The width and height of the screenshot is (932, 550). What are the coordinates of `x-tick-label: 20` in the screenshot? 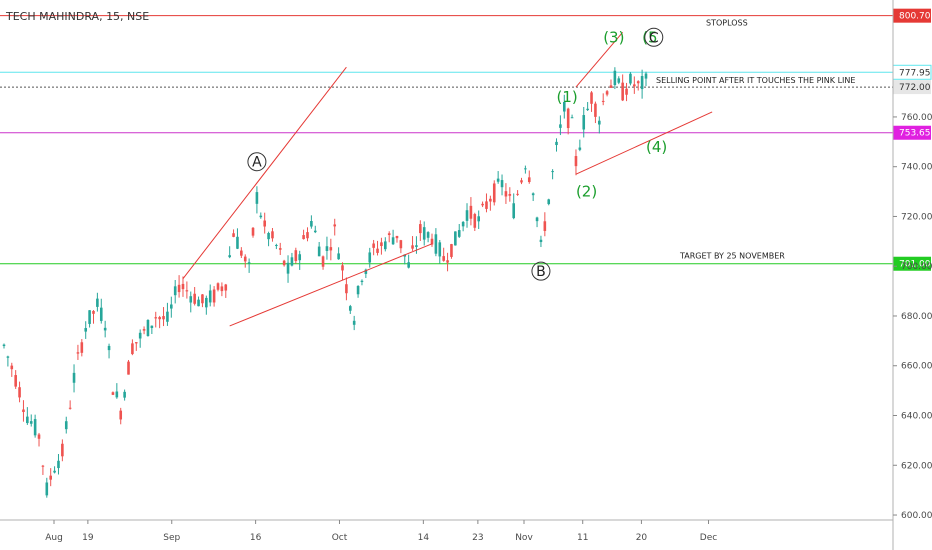 It's located at (642, 538).